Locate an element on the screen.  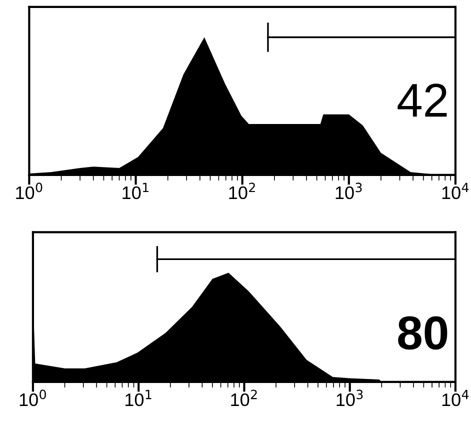
annotation: 80 is located at coordinates (423, 333).